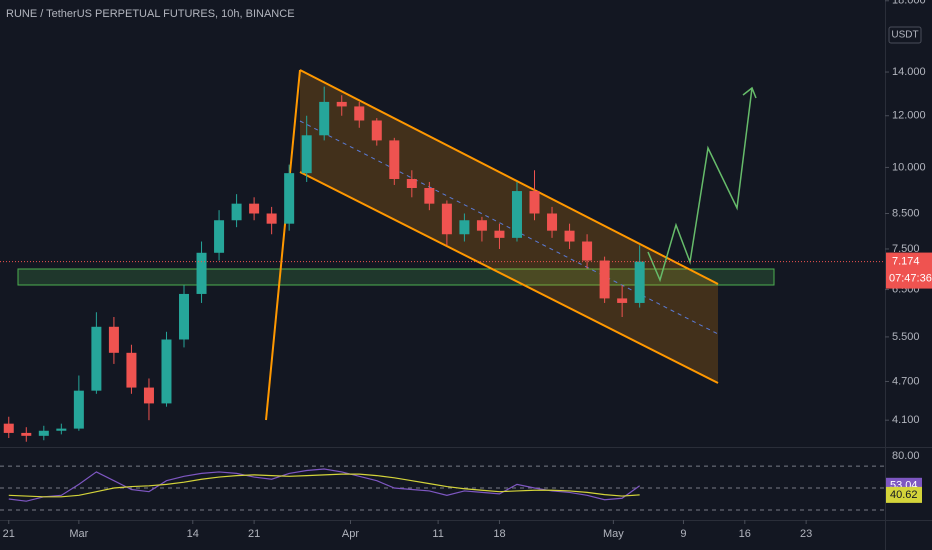  What do you see at coordinates (906, 249) in the screenshot?
I see `y-tick-label: 7.500` at bounding box center [906, 249].